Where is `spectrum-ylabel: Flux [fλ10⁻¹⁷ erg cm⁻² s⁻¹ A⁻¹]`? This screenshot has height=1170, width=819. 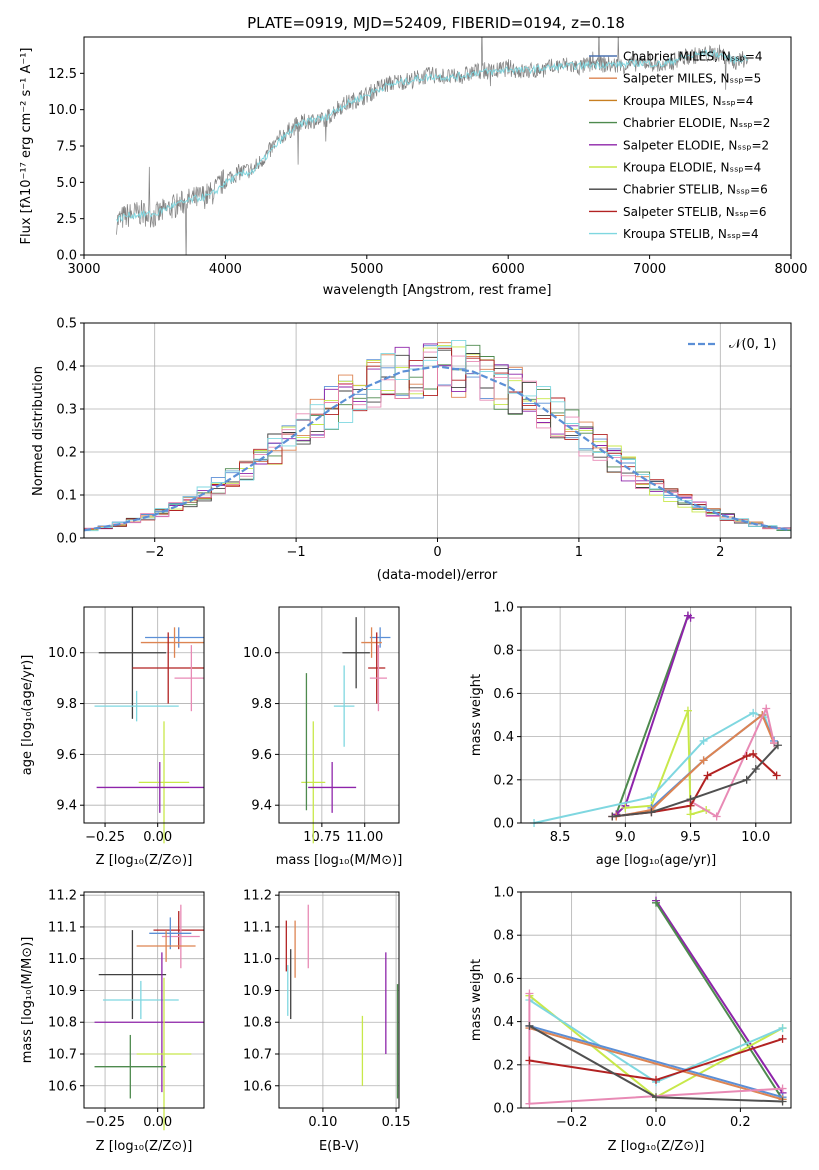 spectrum-ylabel: Flux [fλ10⁻¹⁷ erg cm⁻² s⁻¹ A⁻¹] is located at coordinates (26, 146).